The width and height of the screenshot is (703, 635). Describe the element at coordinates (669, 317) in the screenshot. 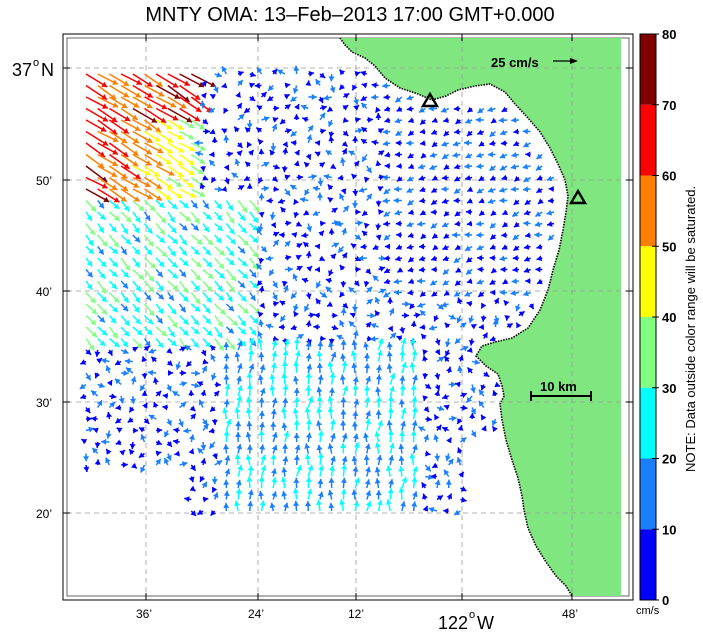

I see `colorbar-tick-label: 40` at that location.